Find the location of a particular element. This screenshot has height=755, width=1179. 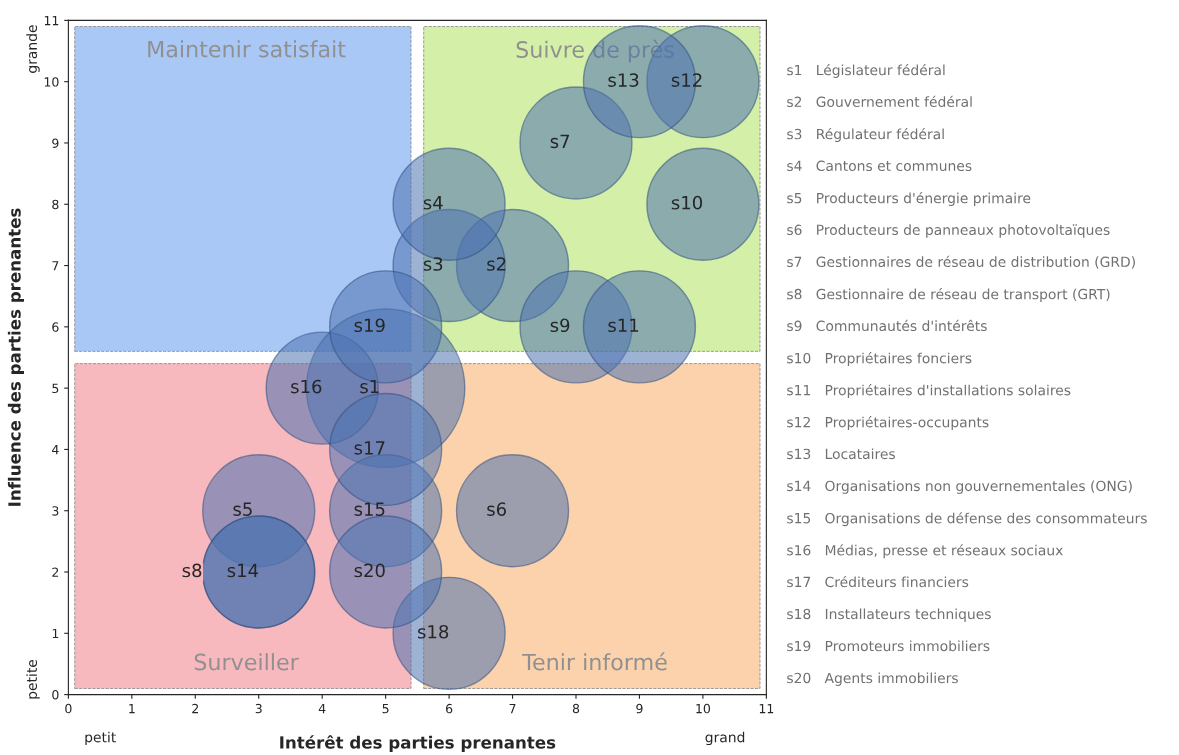

text: s7 Gestionnaires de réseau de distribution (GRD) is located at coordinates (961, 262).